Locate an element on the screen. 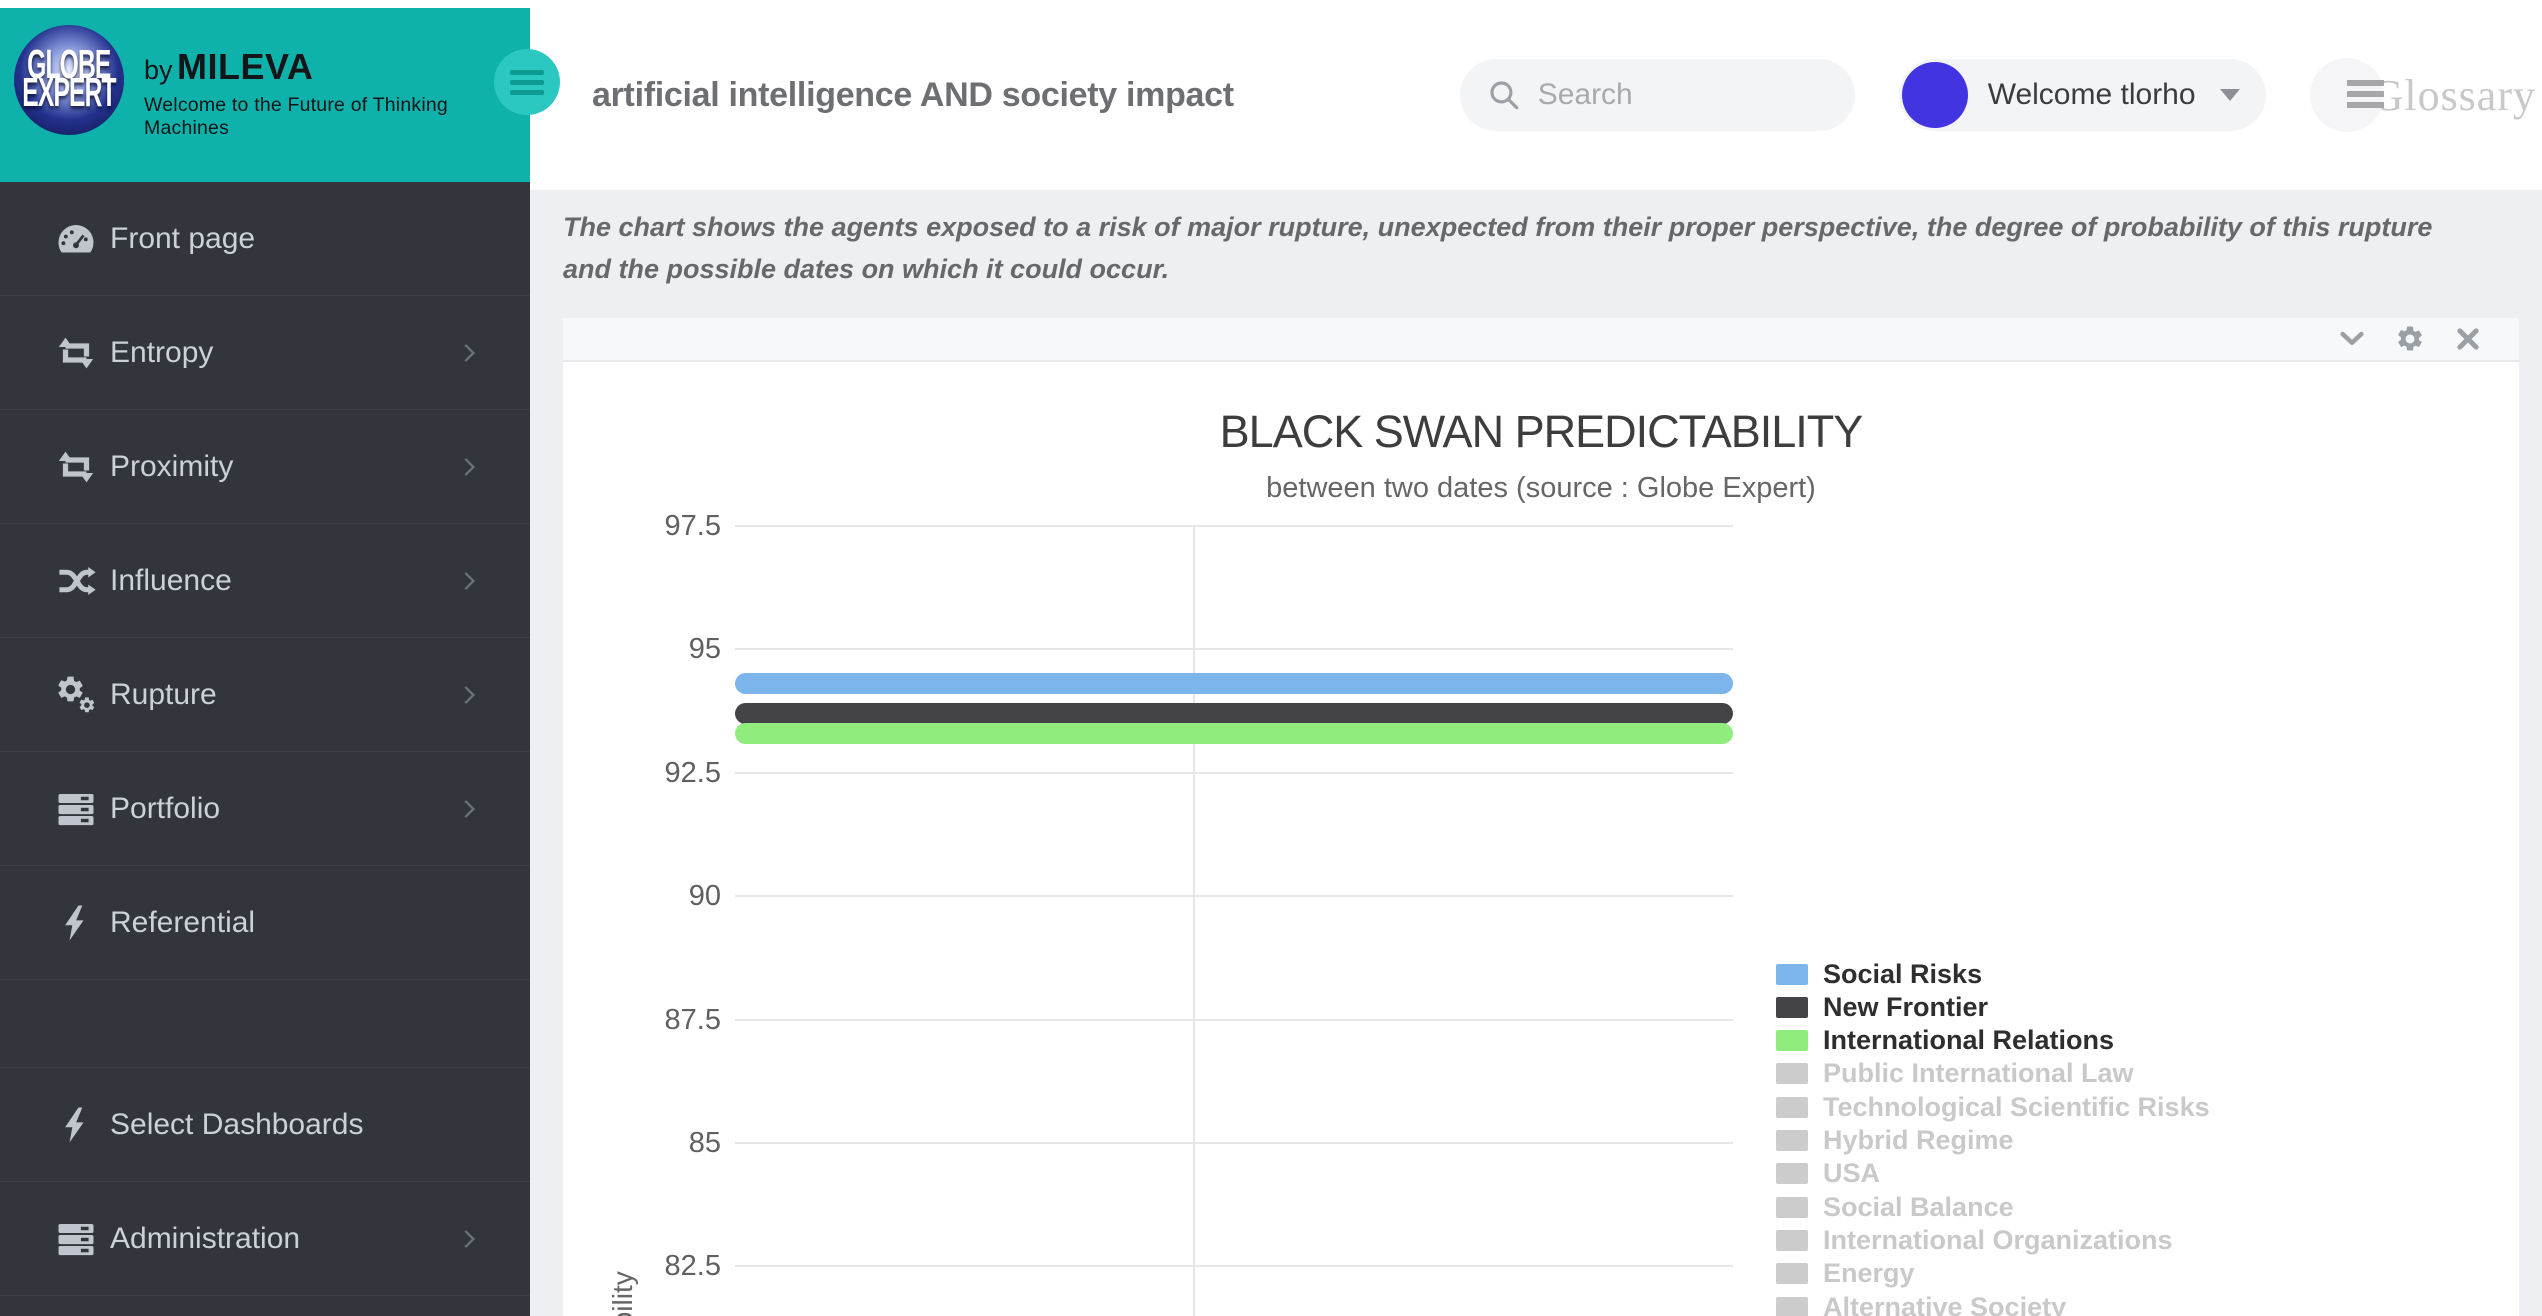 The height and width of the screenshot is (1316, 2542). legend-label: Public International Law is located at coordinates (1978, 1073).